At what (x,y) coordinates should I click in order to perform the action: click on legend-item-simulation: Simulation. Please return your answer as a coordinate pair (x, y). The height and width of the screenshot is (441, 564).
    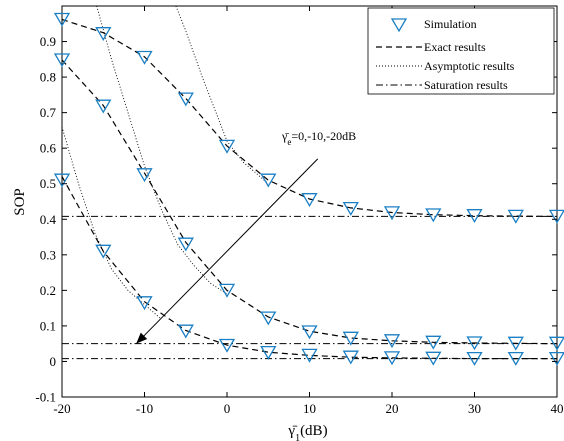
    Looking at the image, I should click on (433, 25).